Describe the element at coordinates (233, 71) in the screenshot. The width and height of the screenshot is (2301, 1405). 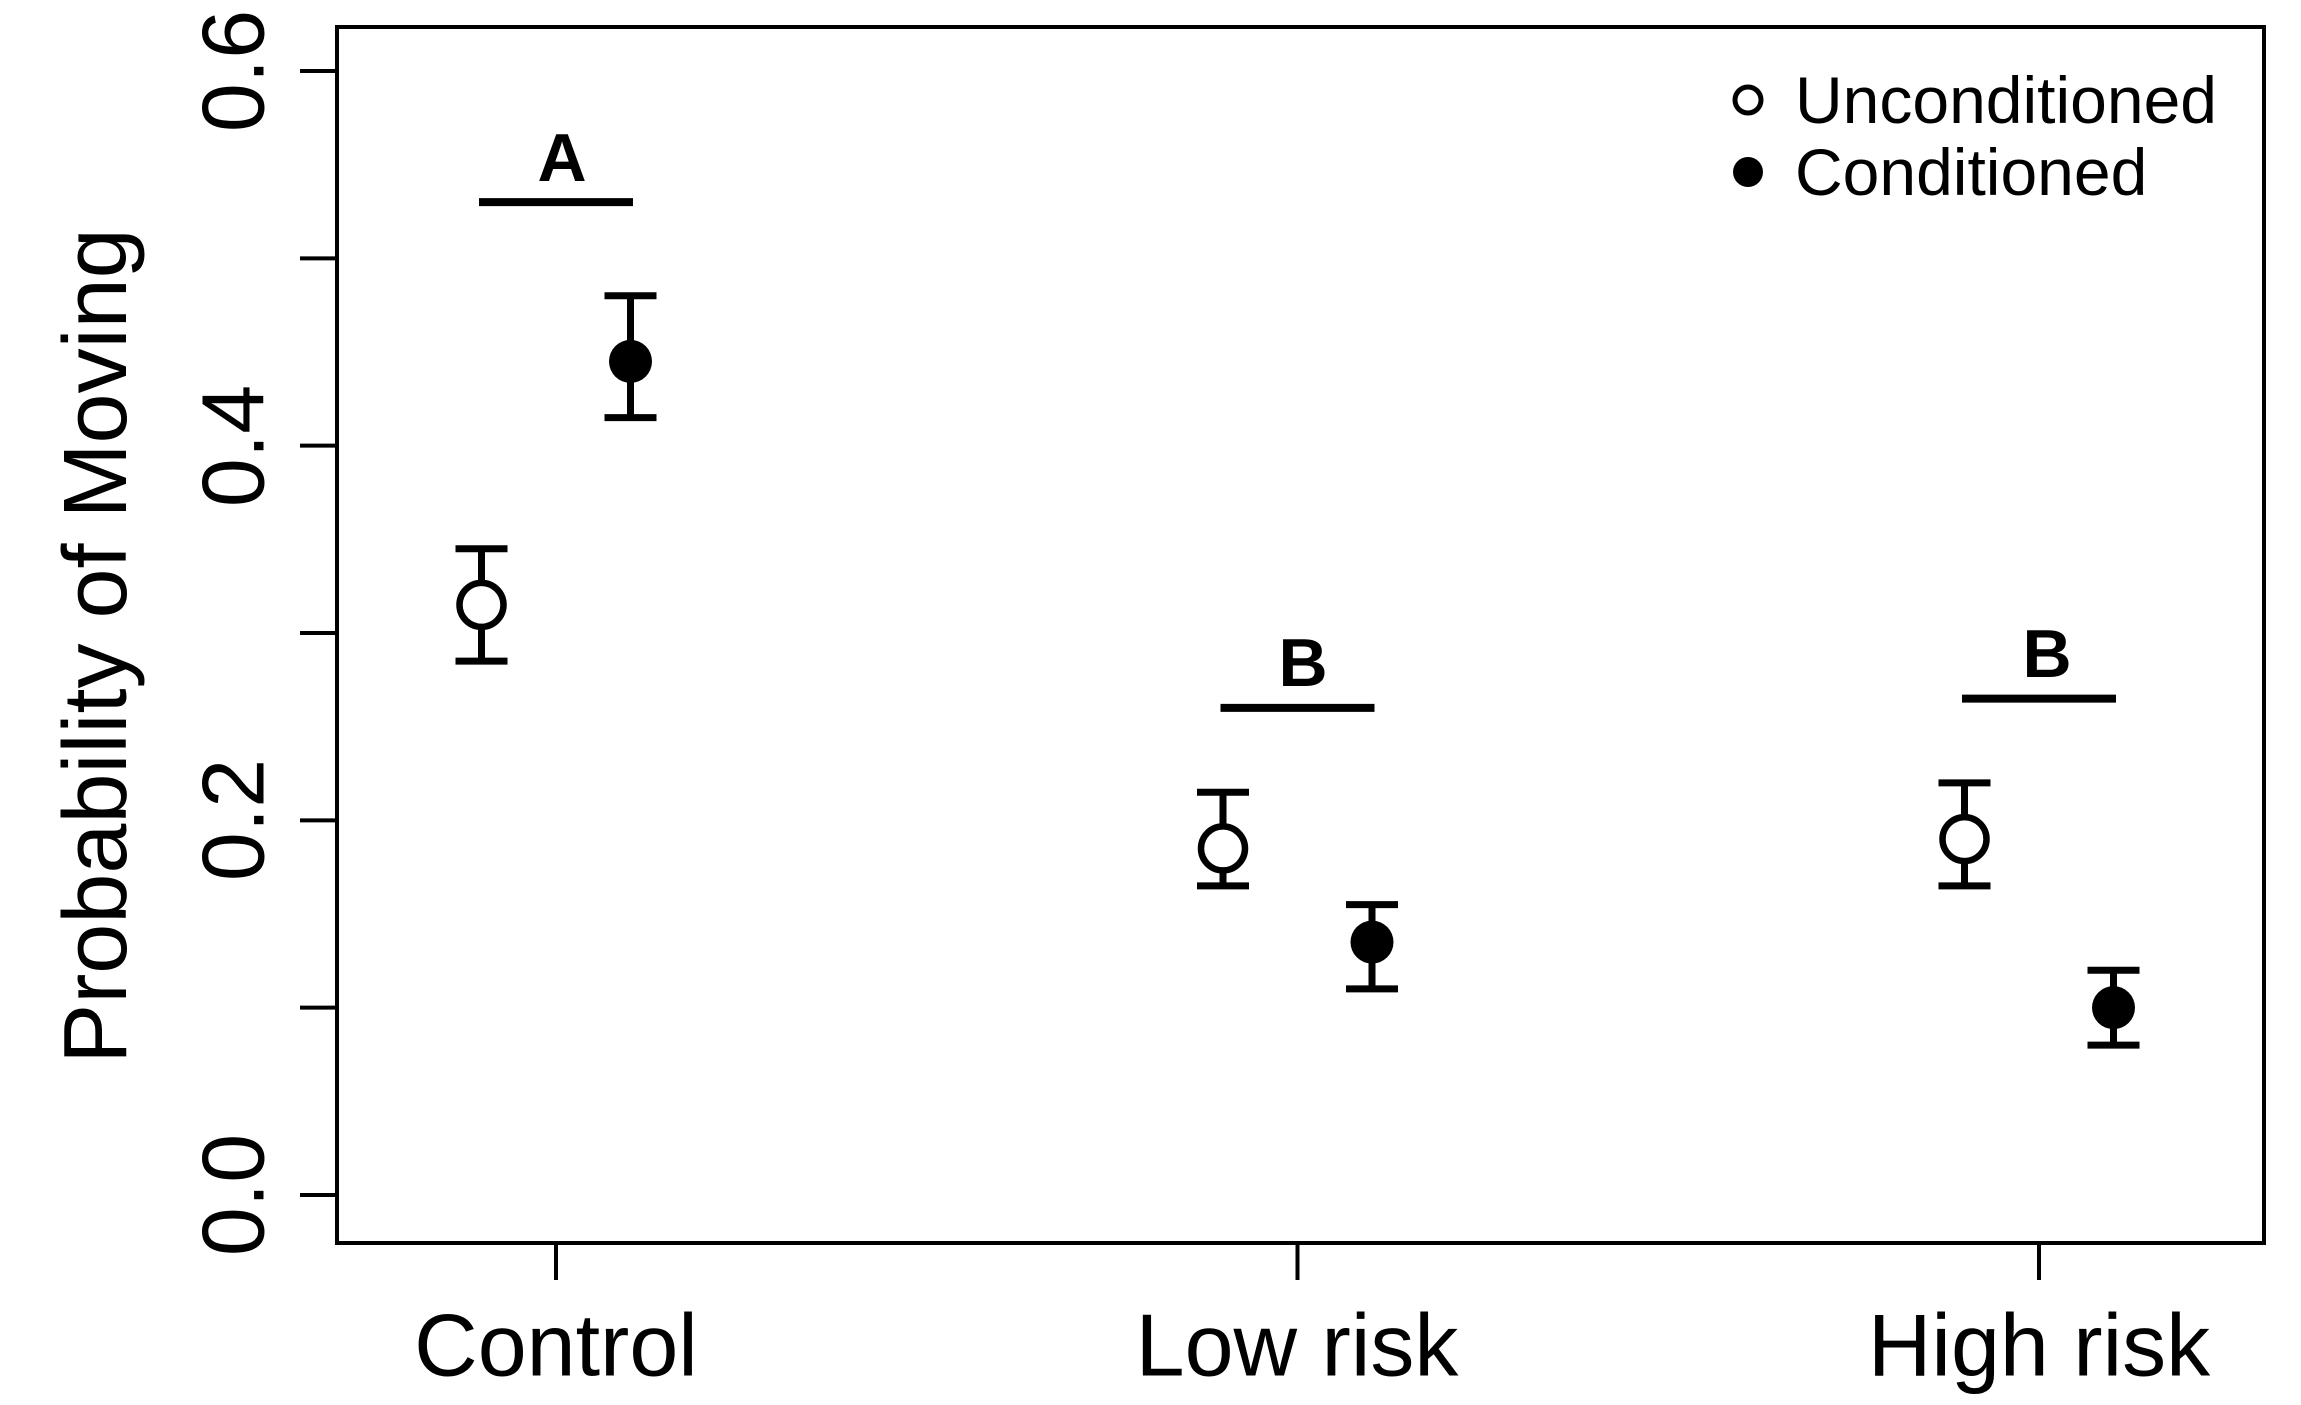
I see `y-tick-label-3: 0.6` at that location.